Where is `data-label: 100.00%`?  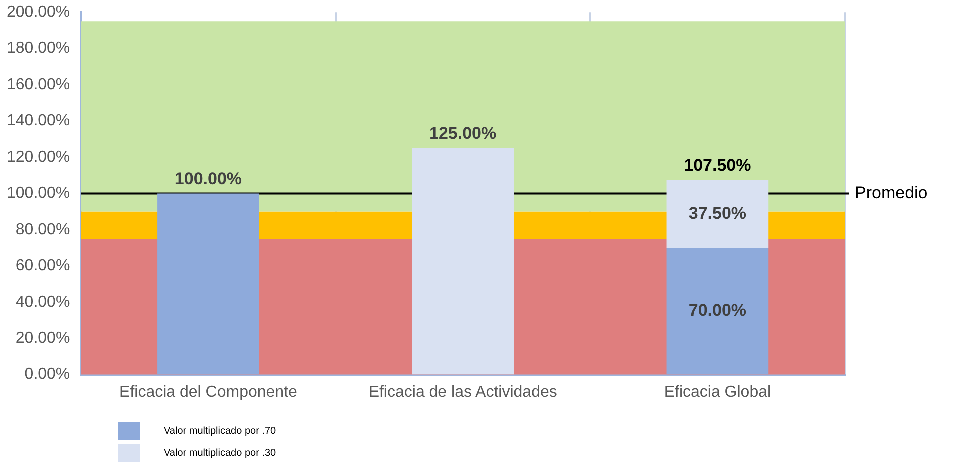 data-label: 100.00% is located at coordinates (208, 178).